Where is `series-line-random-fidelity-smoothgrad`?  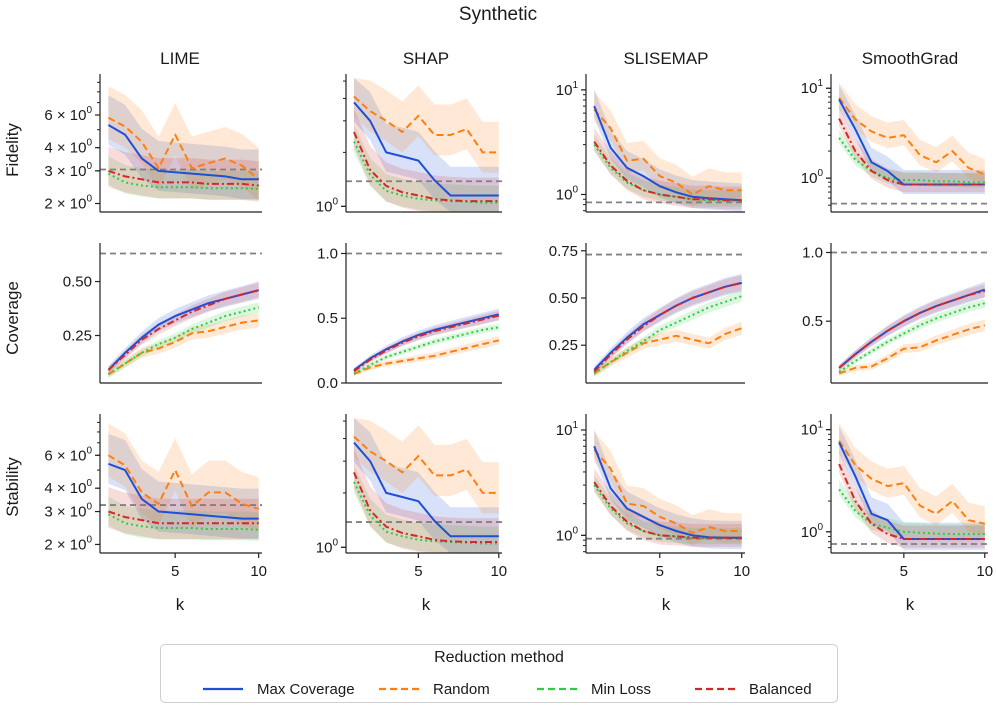 series-line-random-fidelity-smoothgrad is located at coordinates (912, 136).